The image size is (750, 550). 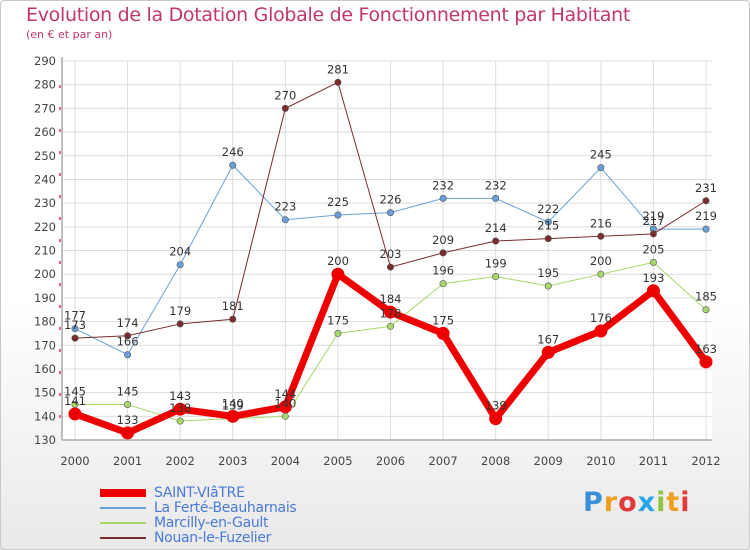 What do you see at coordinates (548, 339) in the screenshot?
I see `data-label: 167` at bounding box center [548, 339].